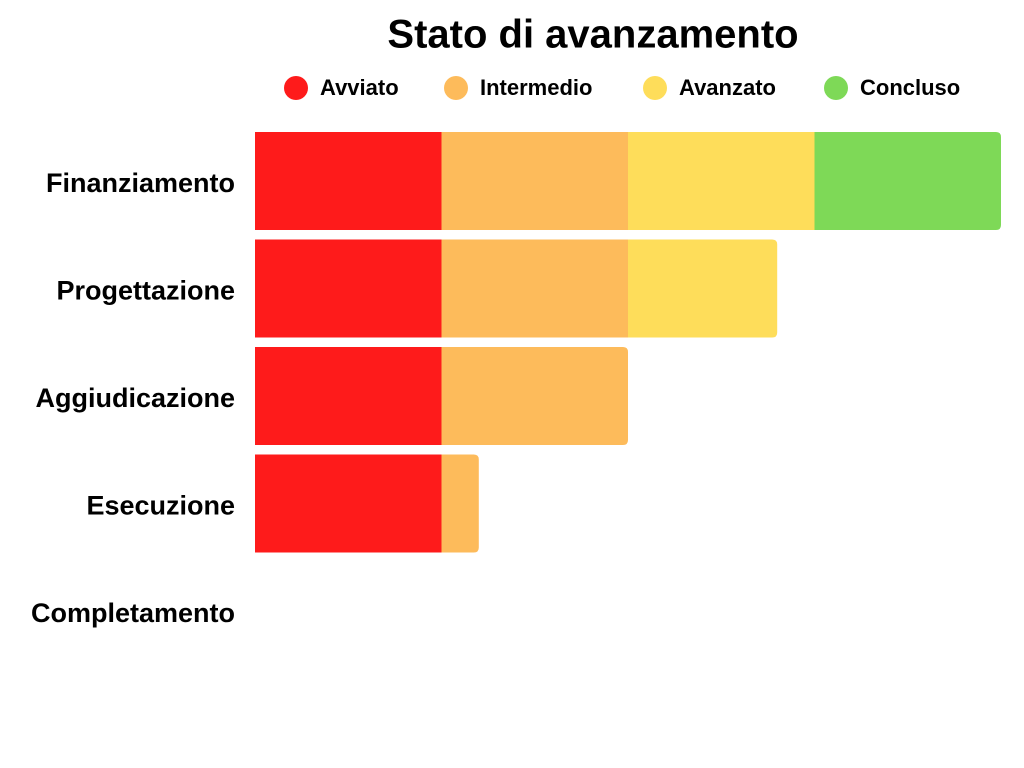  What do you see at coordinates (536, 87) in the screenshot?
I see `legend-label: Intermedio` at bounding box center [536, 87].